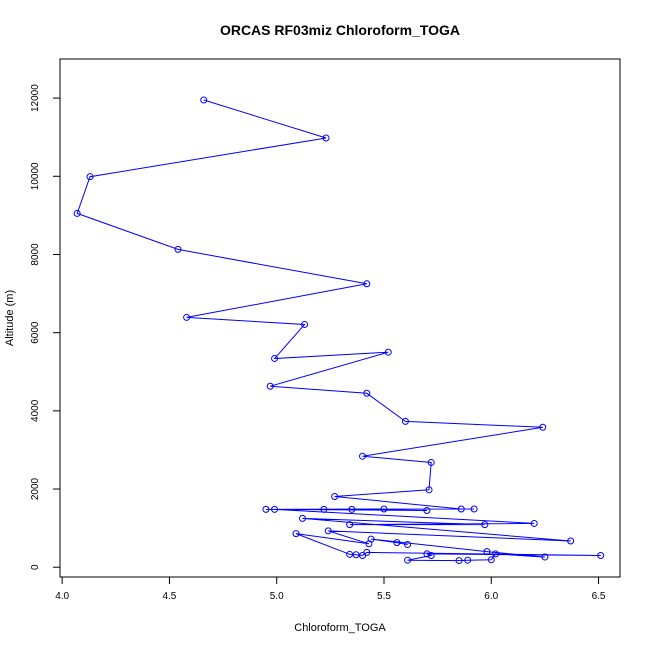  What do you see at coordinates (35, 98) in the screenshot?
I see `y-tick-label: 12000` at bounding box center [35, 98].